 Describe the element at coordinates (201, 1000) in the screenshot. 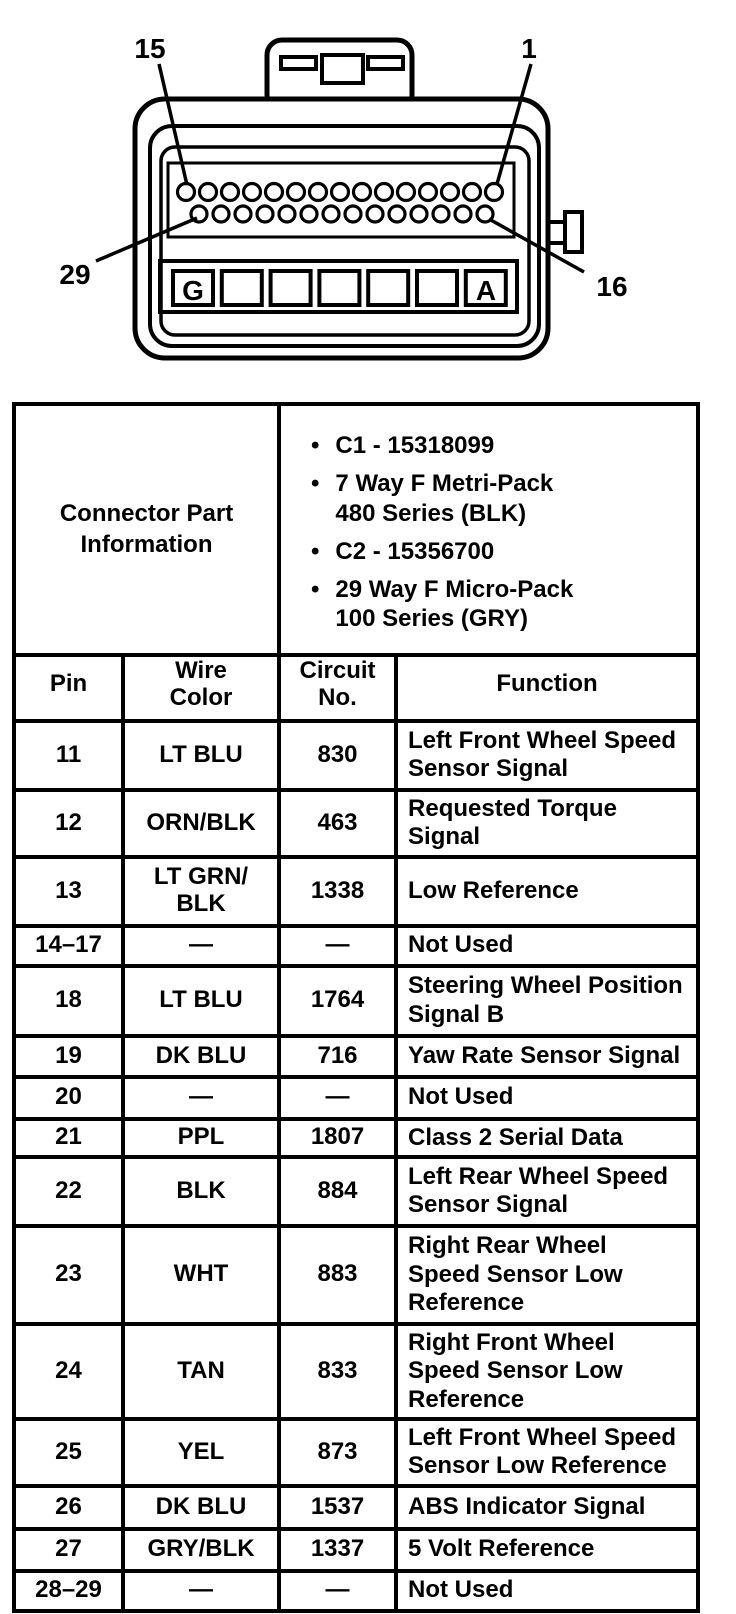

I see `wire-color-cell: LT BLU` at that location.